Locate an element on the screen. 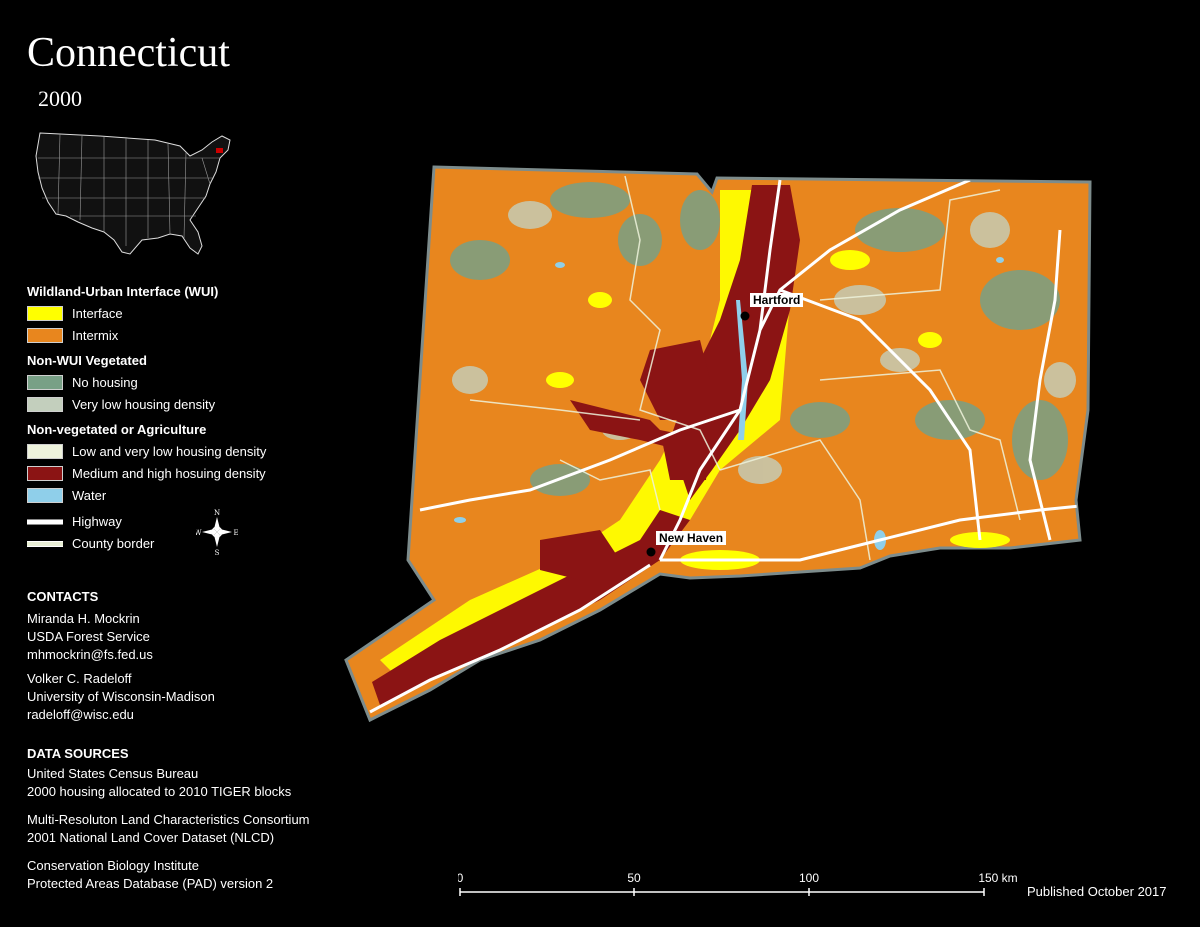 The height and width of the screenshot is (927, 1200). scale-tick-50: 50 is located at coordinates (634, 878).